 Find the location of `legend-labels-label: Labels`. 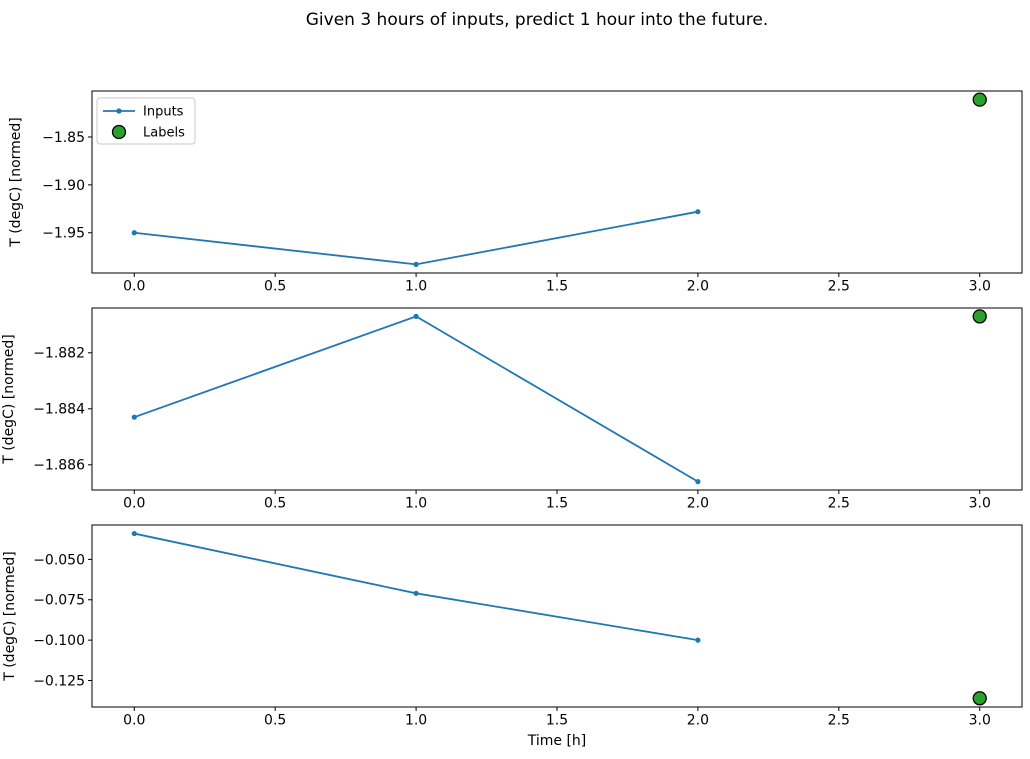

legend-labels-label: Labels is located at coordinates (164, 133).